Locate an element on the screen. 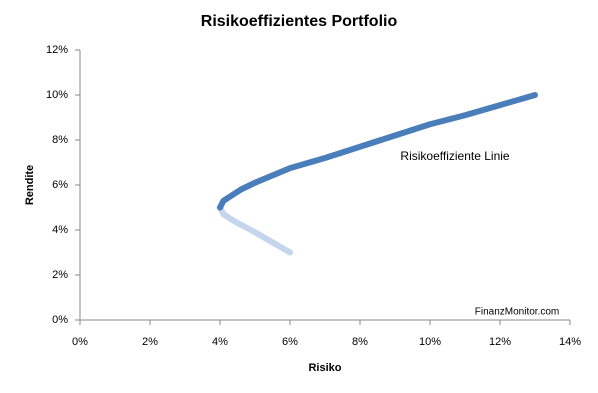  y-tick-label: 10% is located at coordinates (57, 95).